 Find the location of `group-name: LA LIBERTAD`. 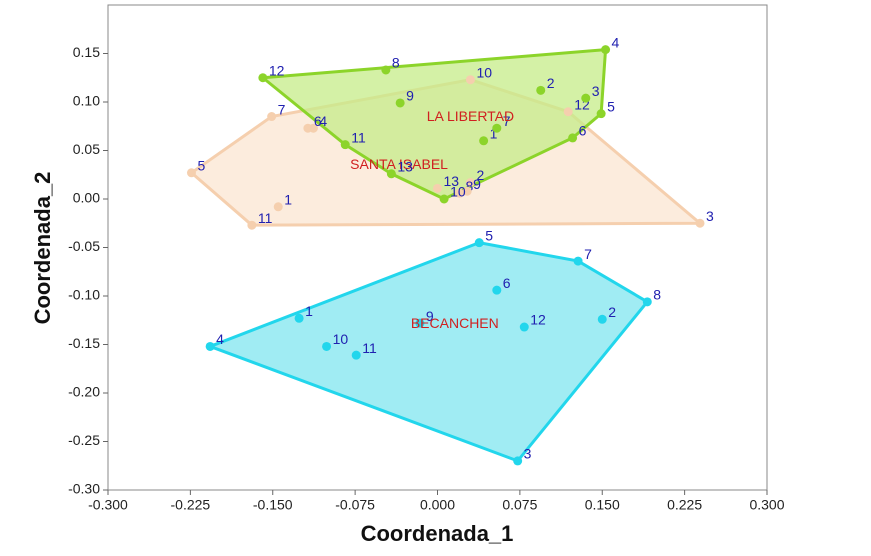

group-name: LA LIBERTAD is located at coordinates (470, 116).